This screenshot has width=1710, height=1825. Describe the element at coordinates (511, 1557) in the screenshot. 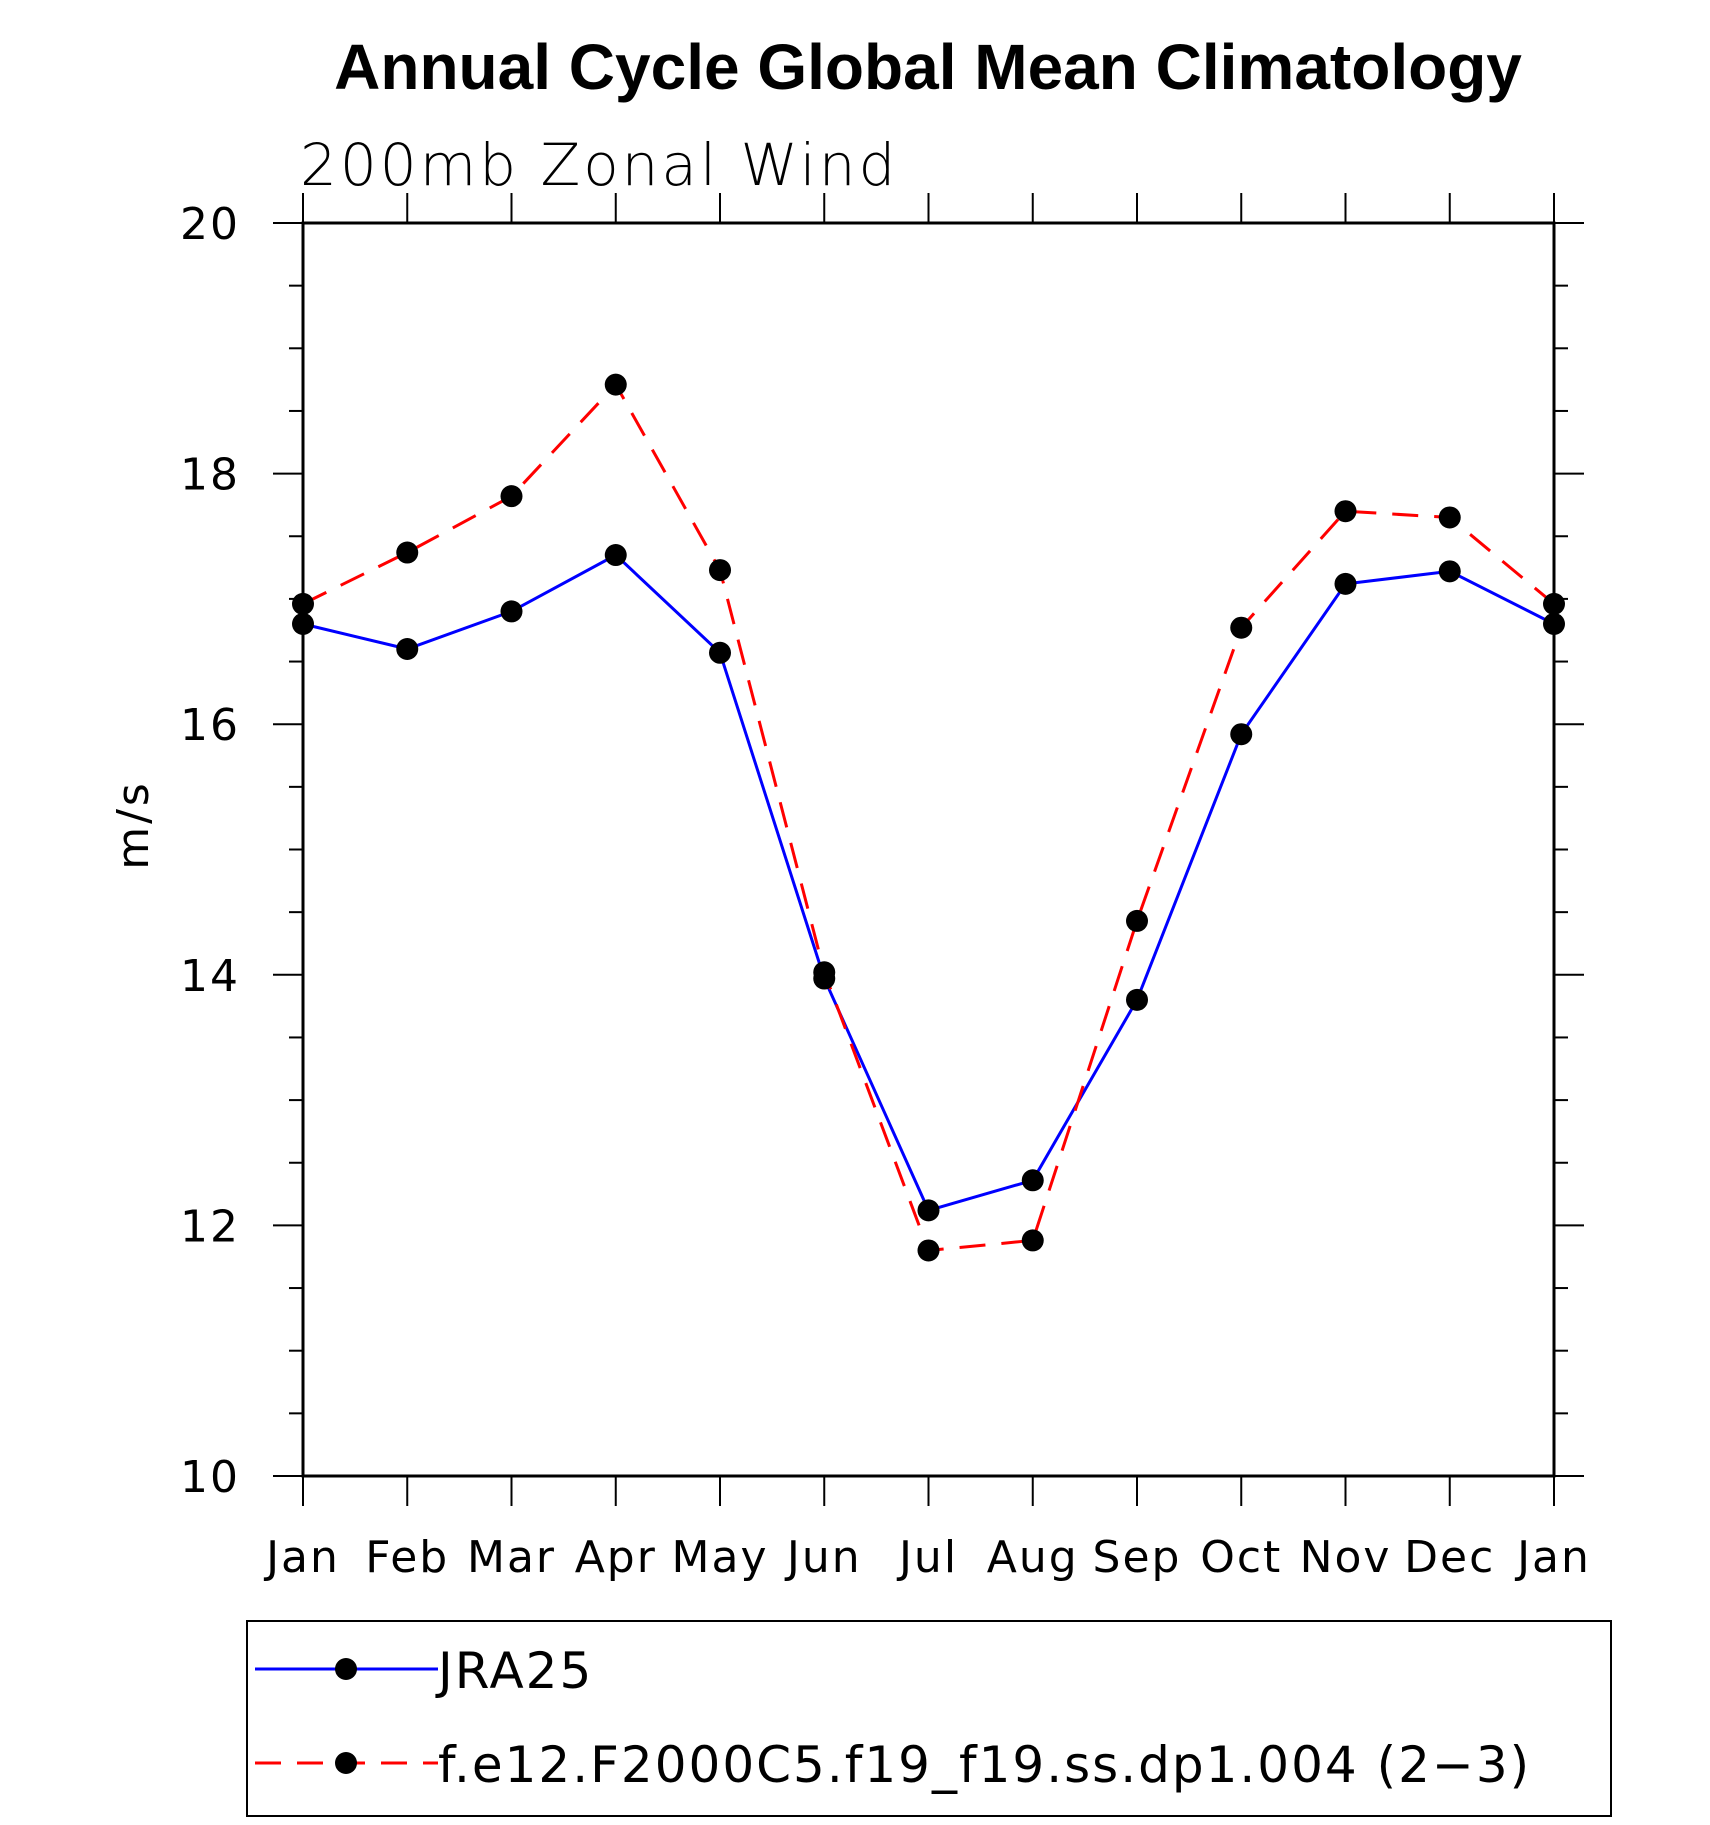

I see `x-tick-label: Mar` at that location.